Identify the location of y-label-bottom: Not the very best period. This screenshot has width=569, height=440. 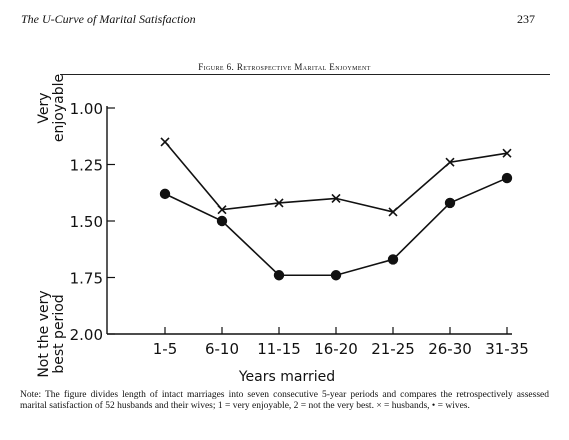
(51, 333).